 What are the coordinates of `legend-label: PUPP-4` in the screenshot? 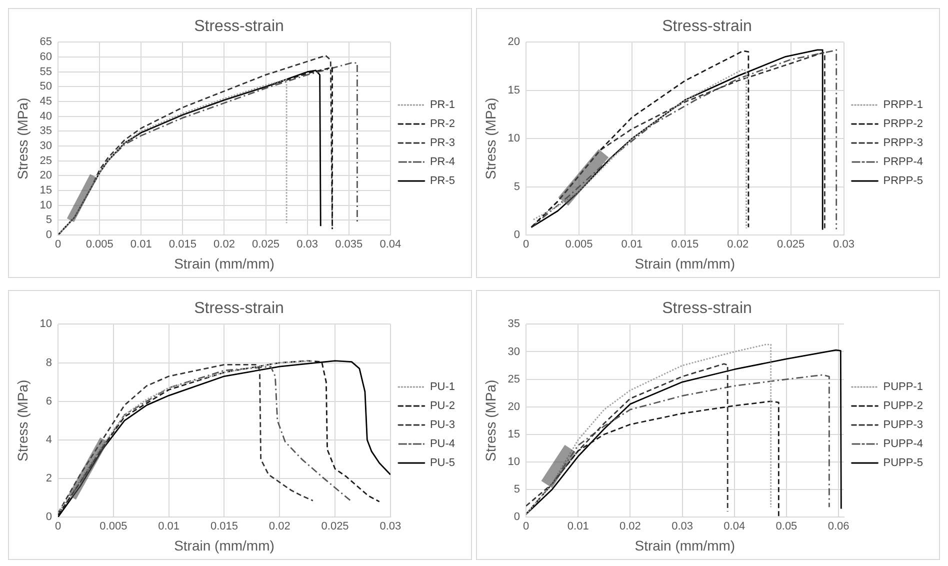 It's located at (903, 444).